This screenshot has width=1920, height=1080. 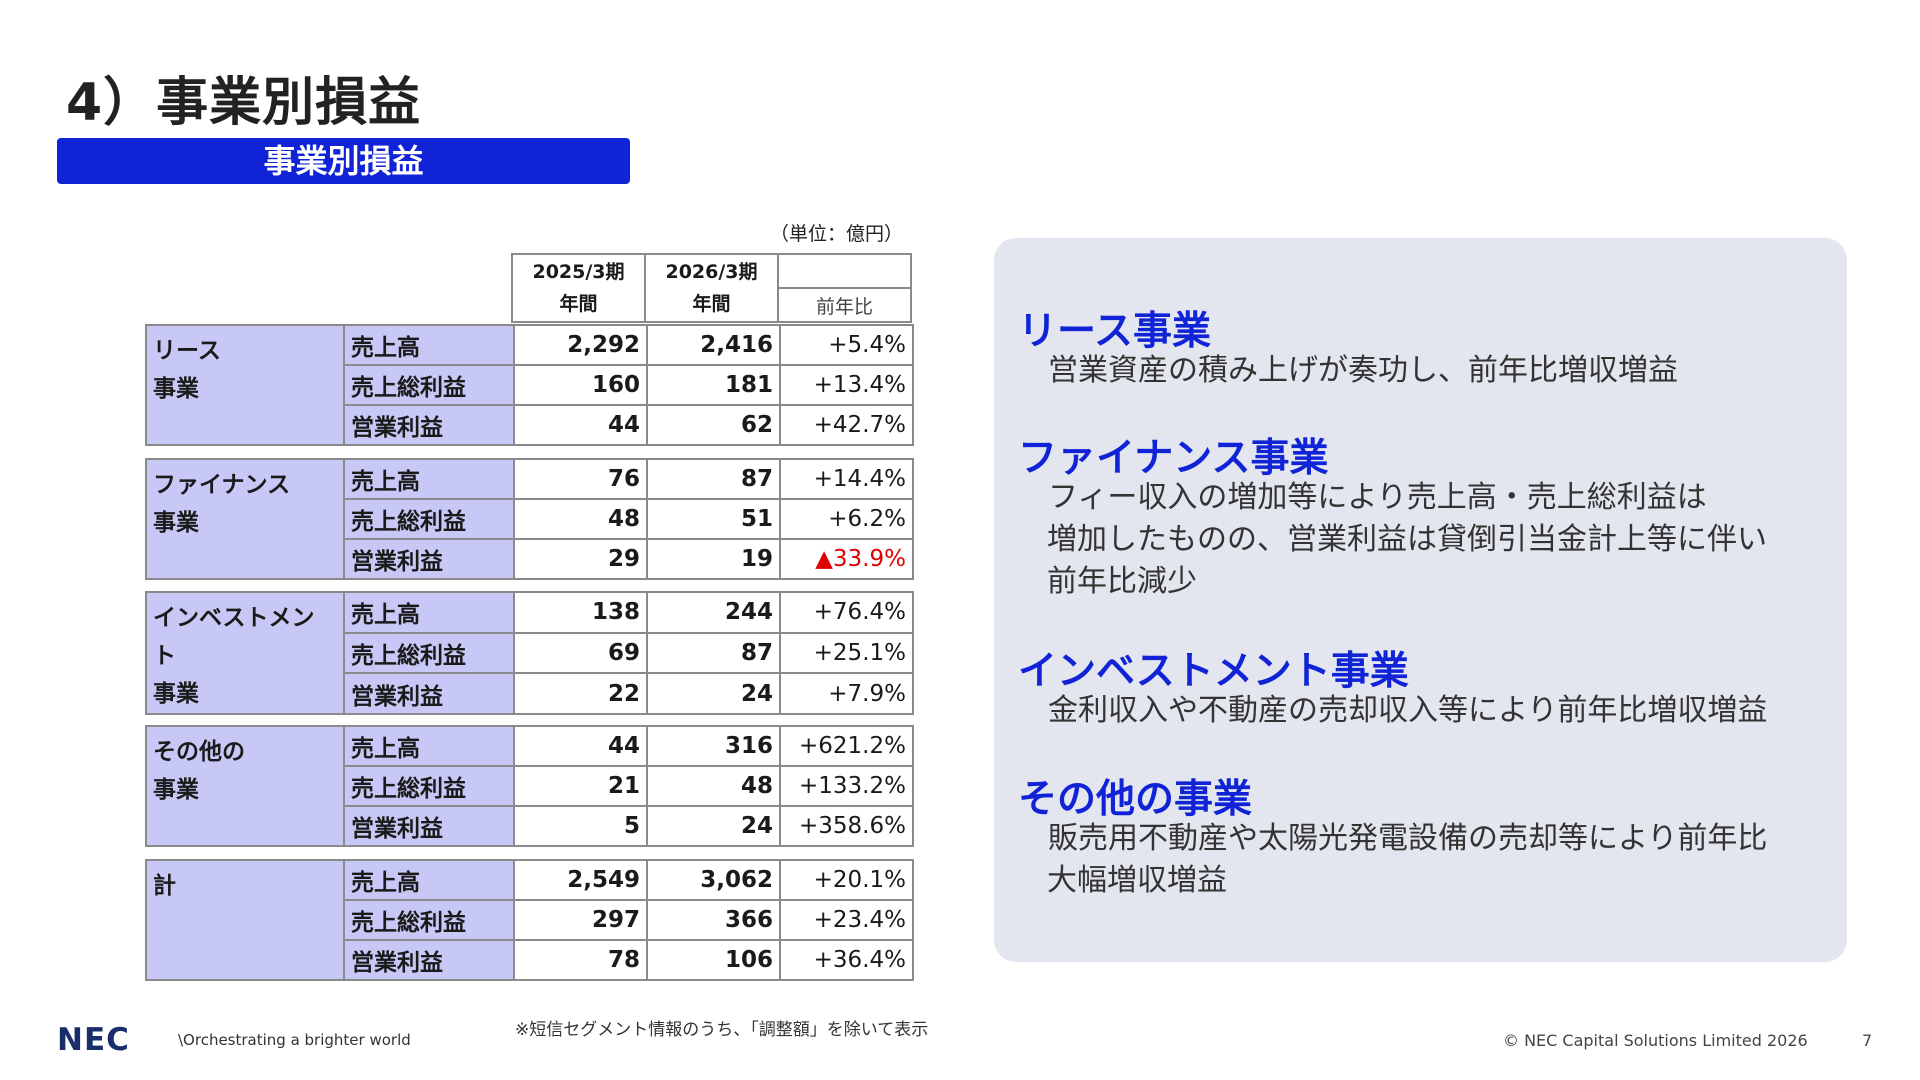 I want to click on page-number: 7, so click(x=1867, y=1040).